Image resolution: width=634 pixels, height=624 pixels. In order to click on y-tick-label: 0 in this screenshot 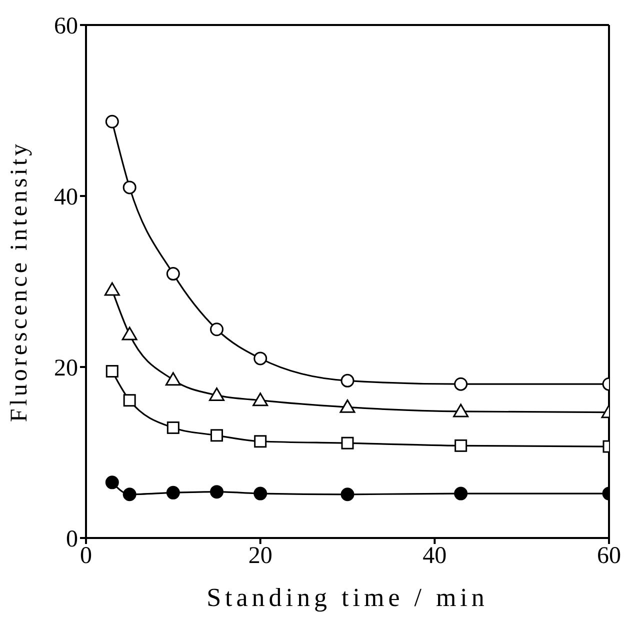, I will do `click(72, 539)`.